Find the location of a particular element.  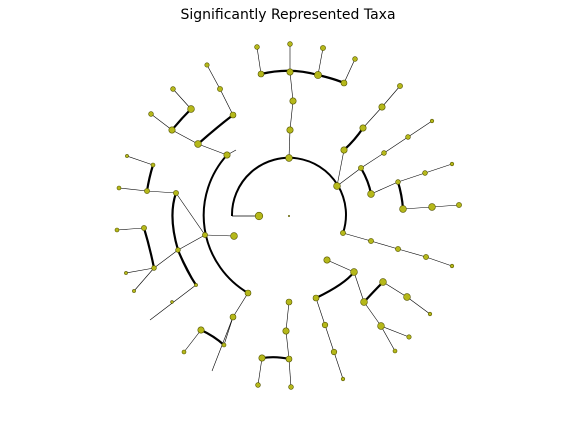

root-node is located at coordinates (288, 216).